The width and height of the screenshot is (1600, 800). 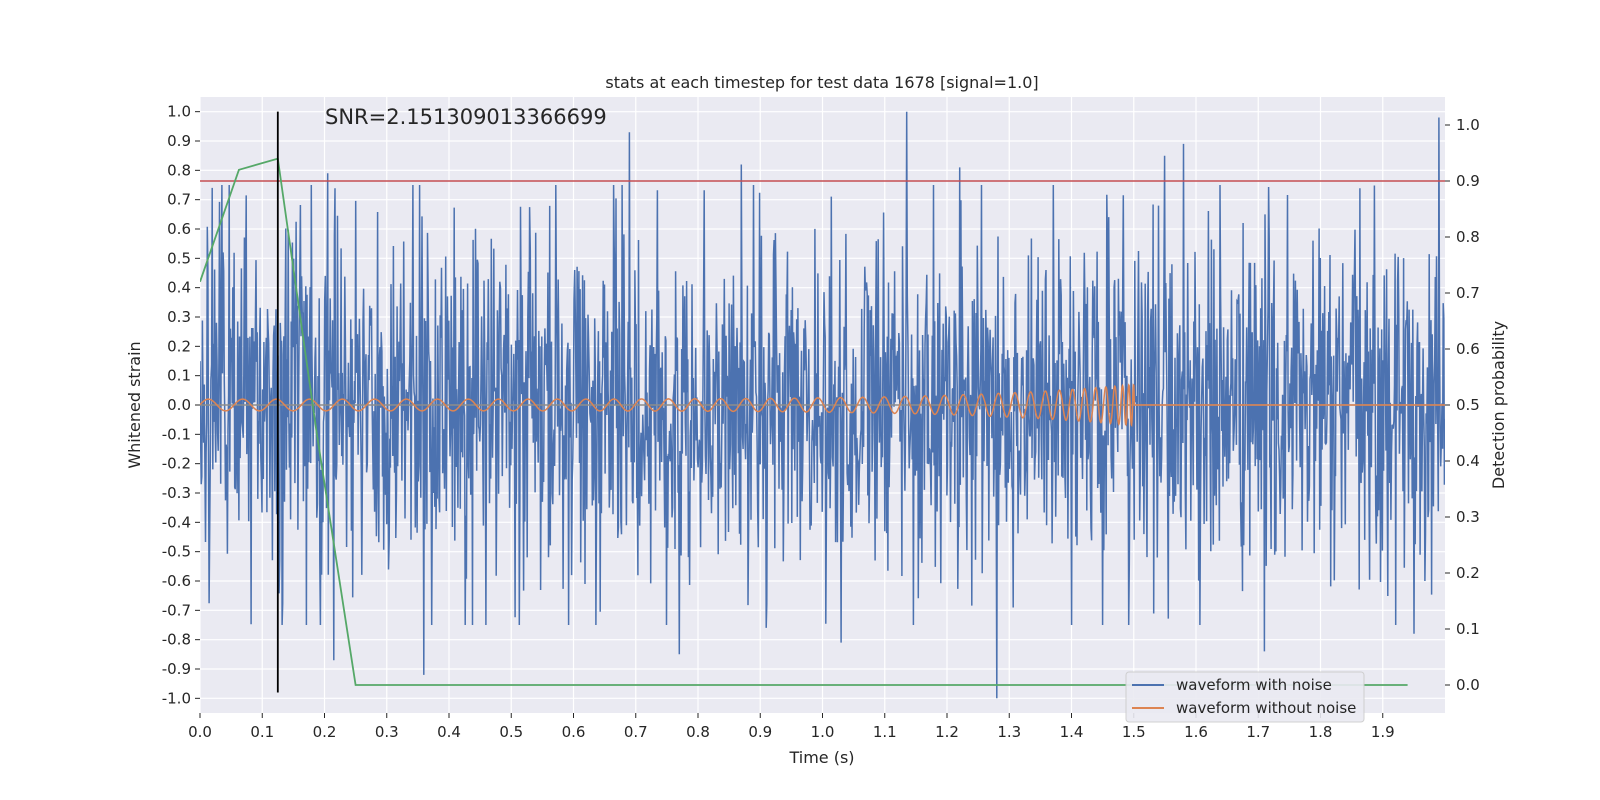 I want to click on x-tick-label: 1.4, so click(x=1072, y=732).